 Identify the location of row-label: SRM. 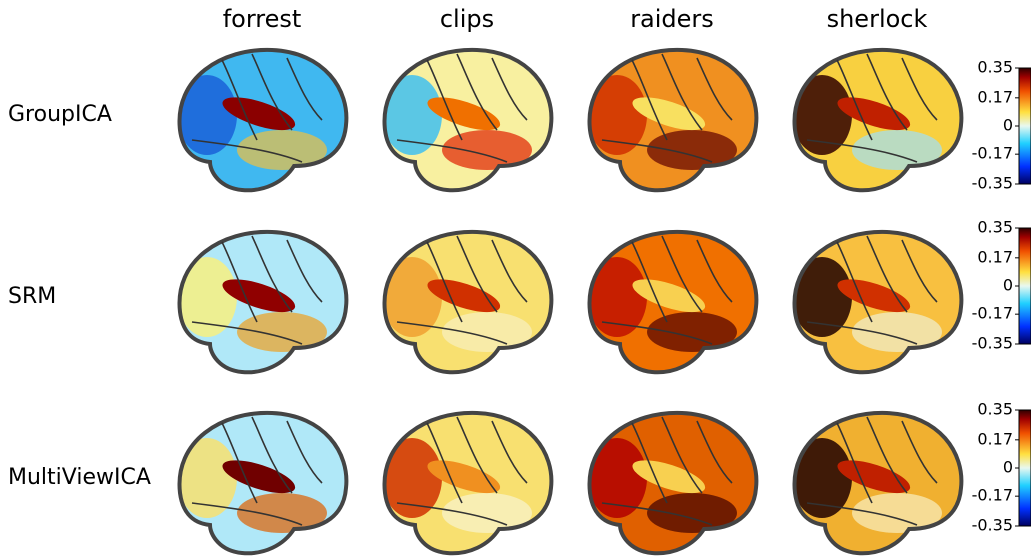
(32, 296).